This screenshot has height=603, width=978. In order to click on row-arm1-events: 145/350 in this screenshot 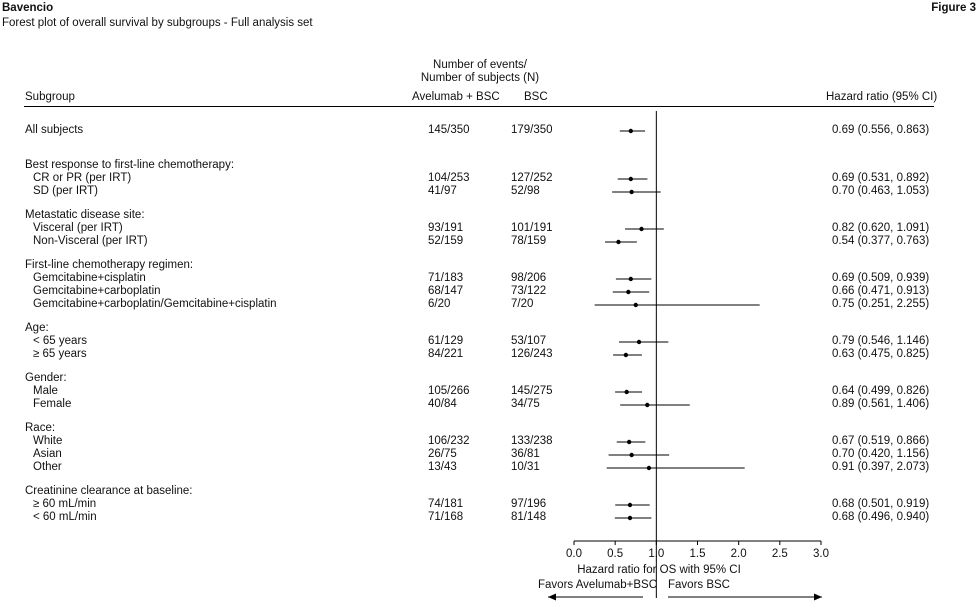, I will do `click(449, 130)`.